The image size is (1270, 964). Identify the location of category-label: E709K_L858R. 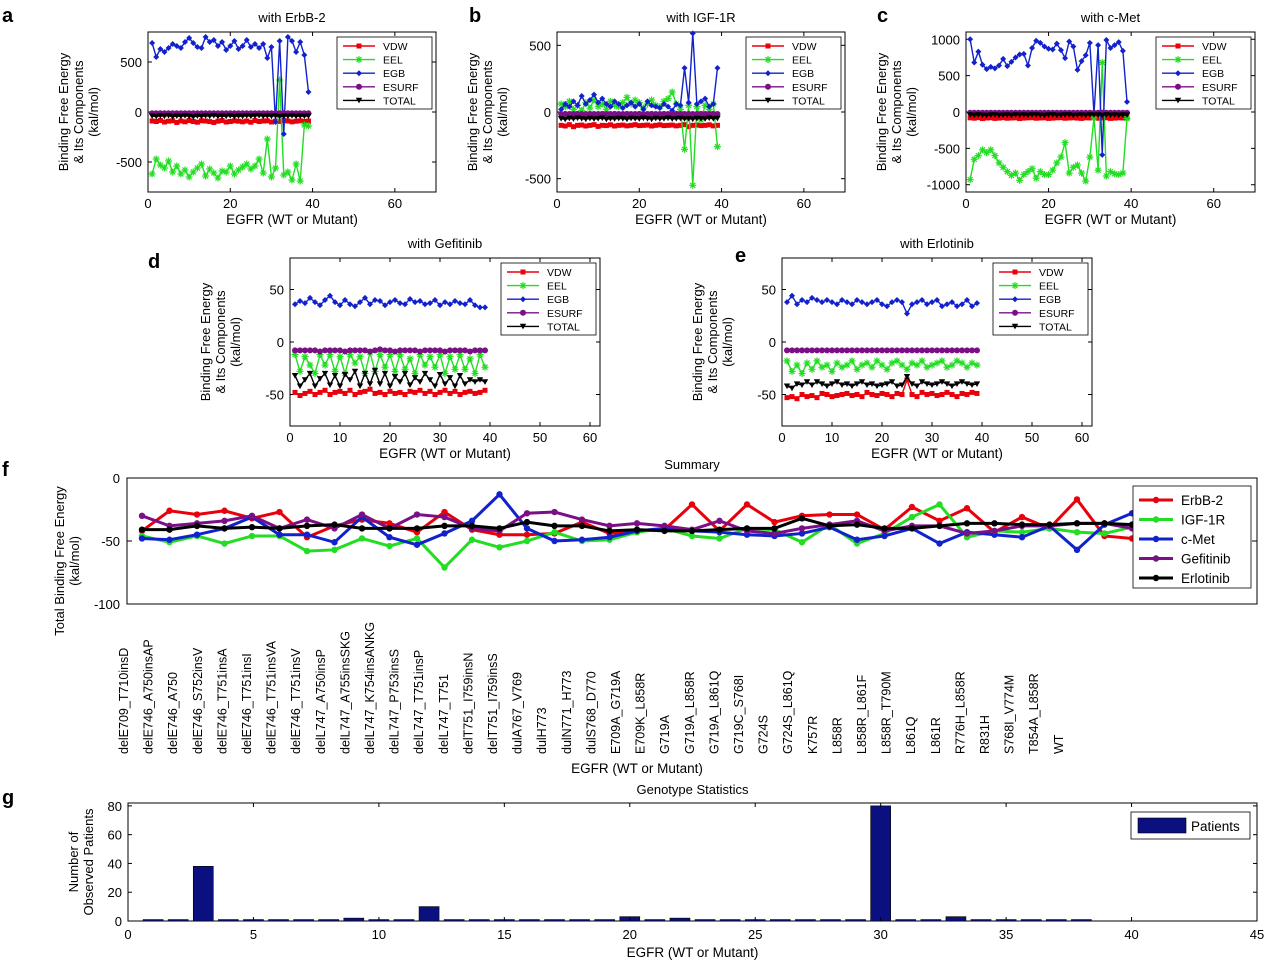
(641, 713).